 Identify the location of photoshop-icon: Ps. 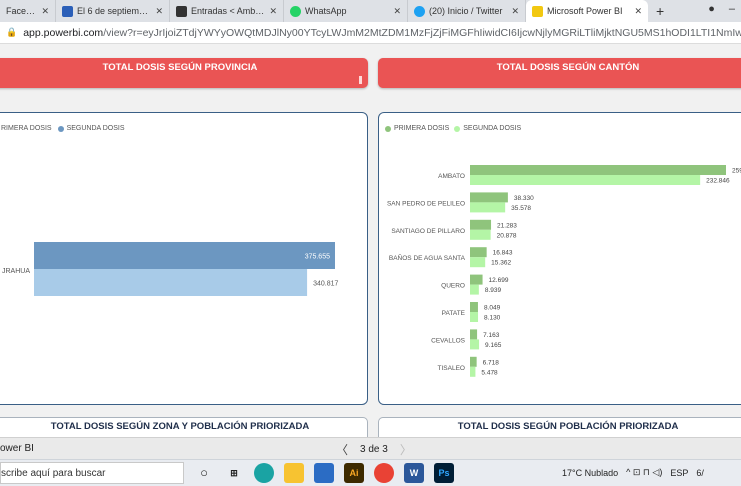
(444, 473).